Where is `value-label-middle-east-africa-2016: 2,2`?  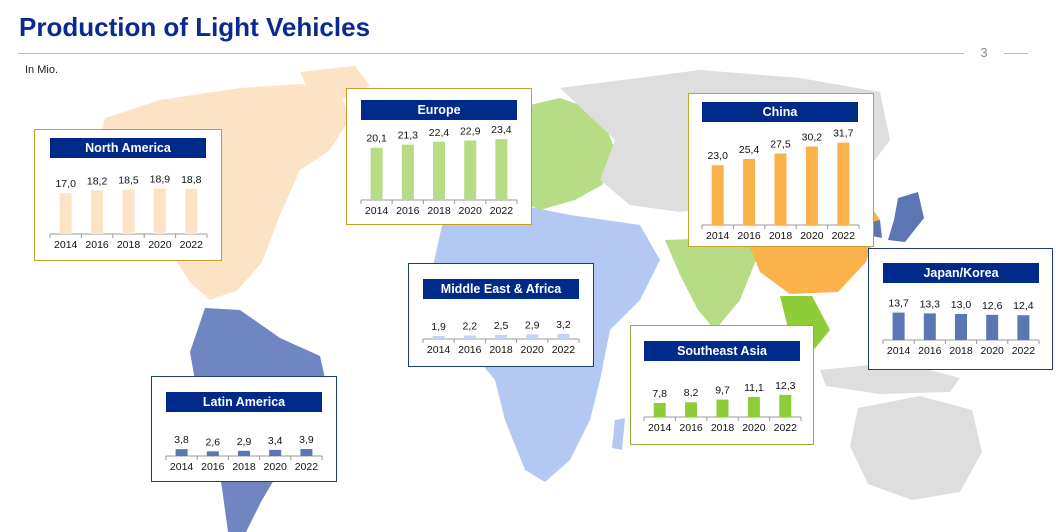
value-label-middle-east-africa-2016: 2,2 is located at coordinates (469, 326).